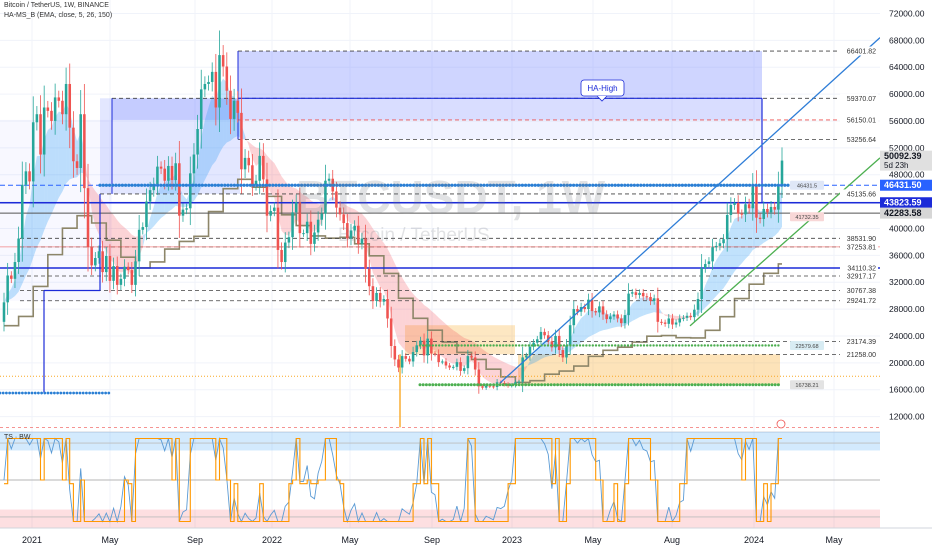  I want to click on price-tick-label: 52000.00, so click(907, 148).